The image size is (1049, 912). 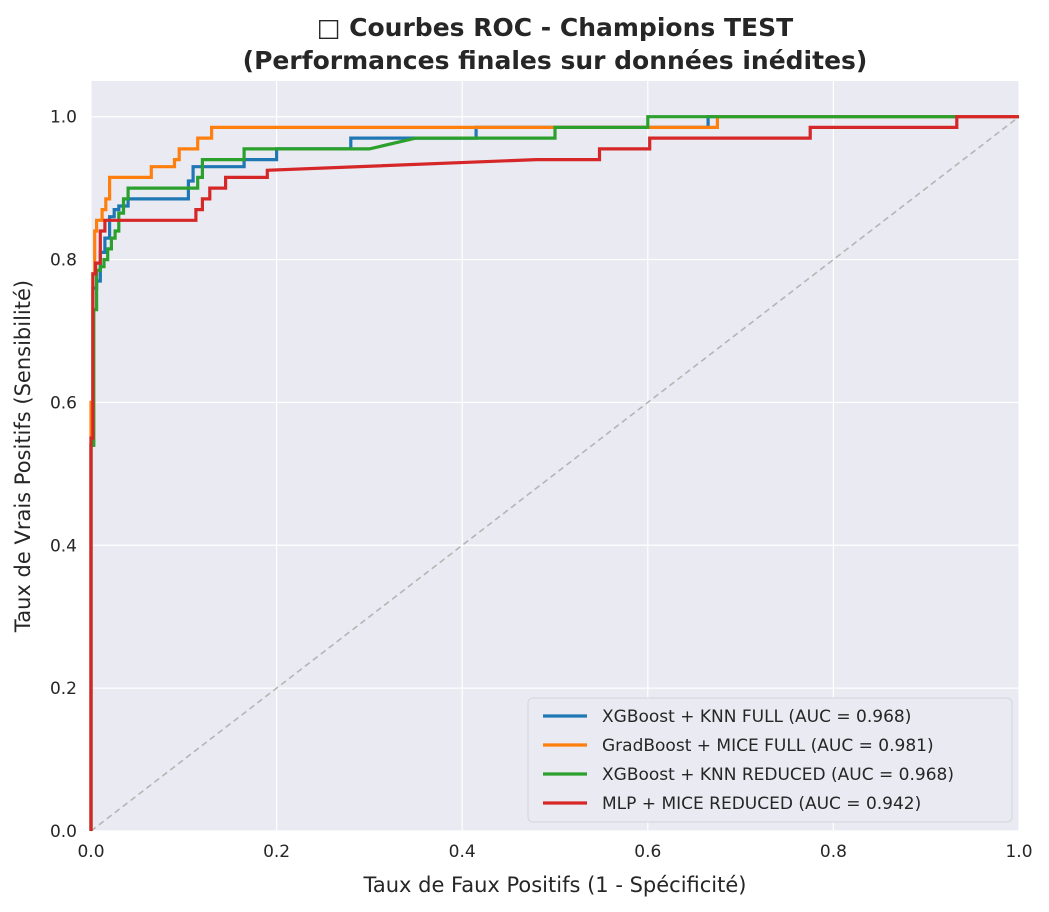 I want to click on legend-box, so click(x=770, y=760).